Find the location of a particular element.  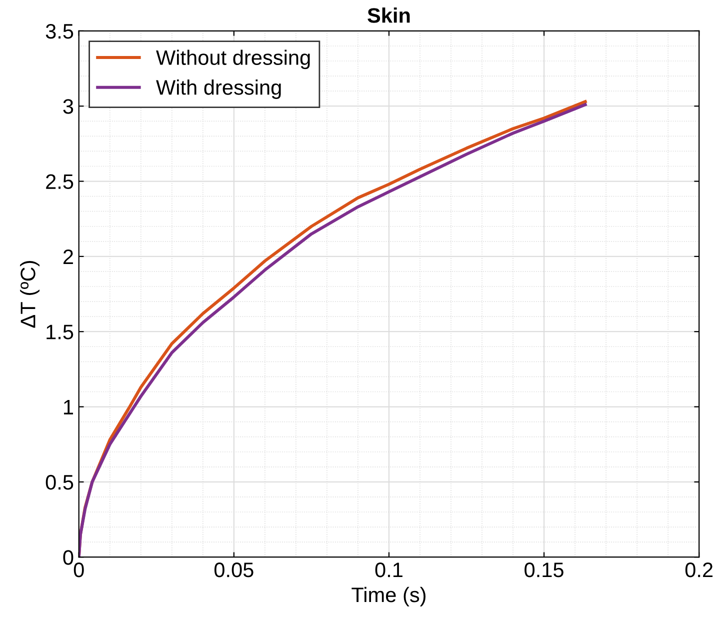

y-tick-label: 3 is located at coordinates (68, 106).